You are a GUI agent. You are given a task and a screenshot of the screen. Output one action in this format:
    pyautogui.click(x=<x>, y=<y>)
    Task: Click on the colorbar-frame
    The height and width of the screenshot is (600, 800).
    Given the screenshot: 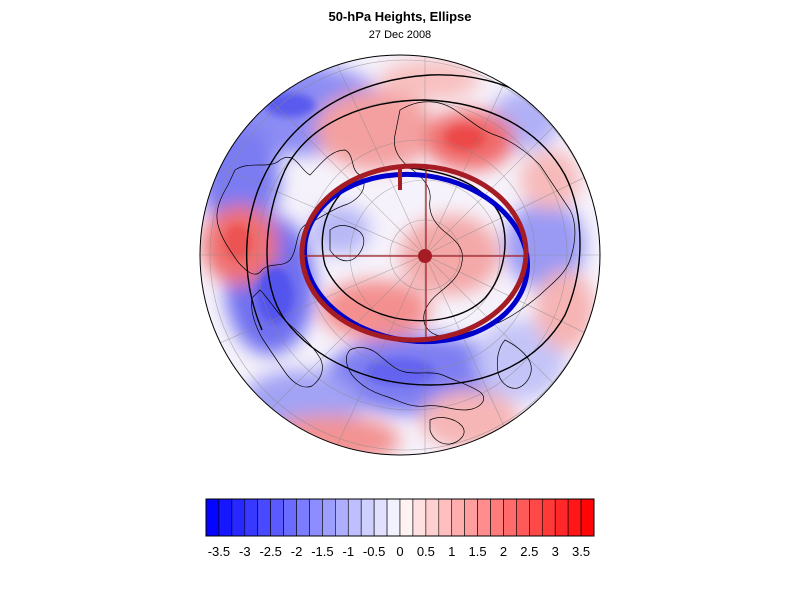 What is the action you would take?
    pyautogui.click(x=400, y=517)
    